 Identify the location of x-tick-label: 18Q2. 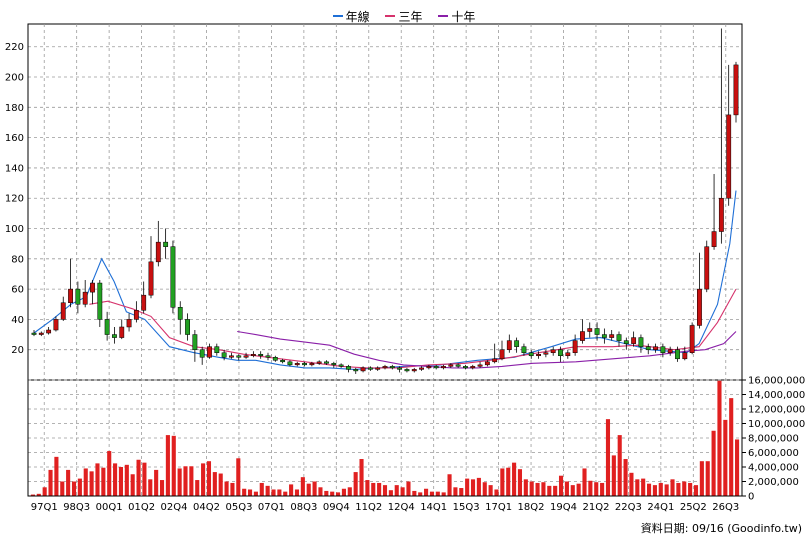
(531, 507).